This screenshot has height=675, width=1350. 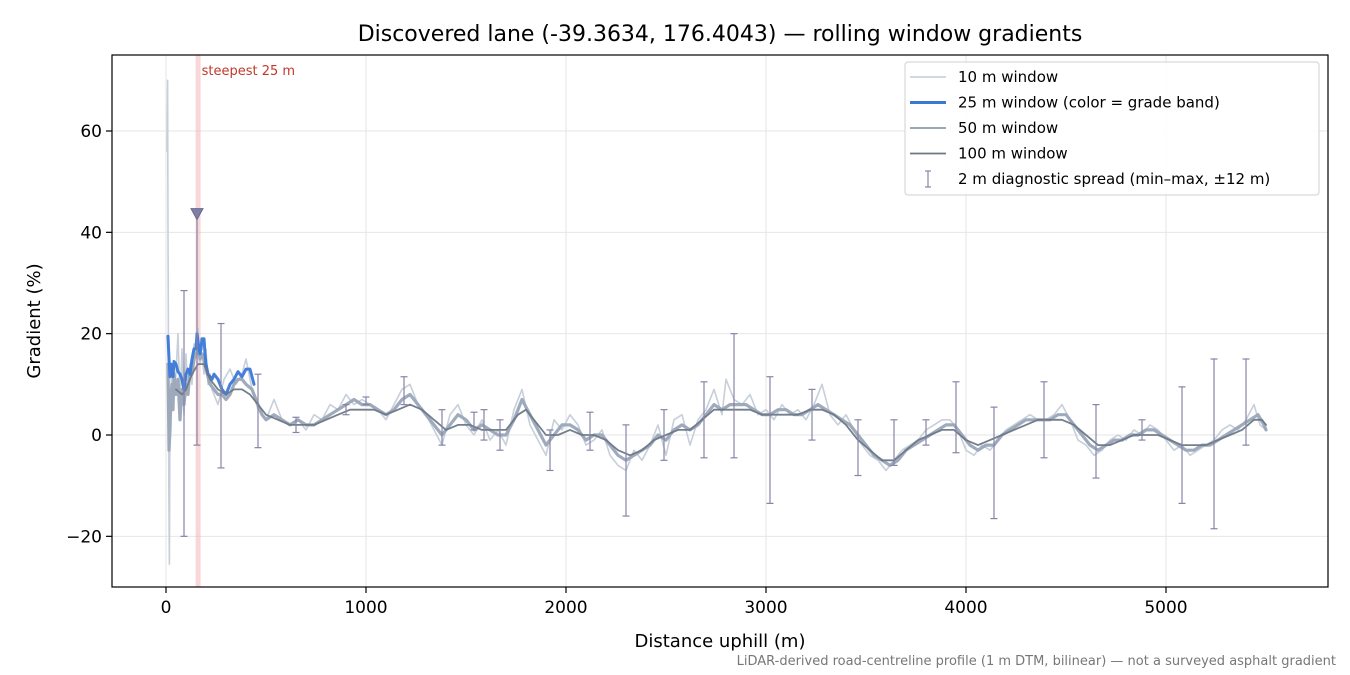 I want to click on y-axis-ticks: −20 0 20 40 60, so click(x=89, y=334).